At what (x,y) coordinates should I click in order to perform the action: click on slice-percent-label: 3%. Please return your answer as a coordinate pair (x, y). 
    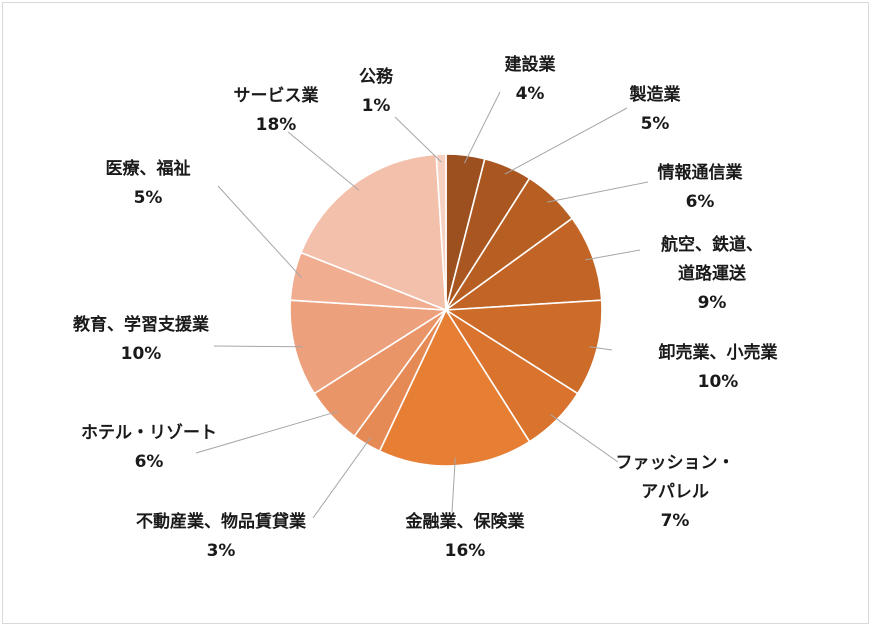
    Looking at the image, I should click on (221, 551).